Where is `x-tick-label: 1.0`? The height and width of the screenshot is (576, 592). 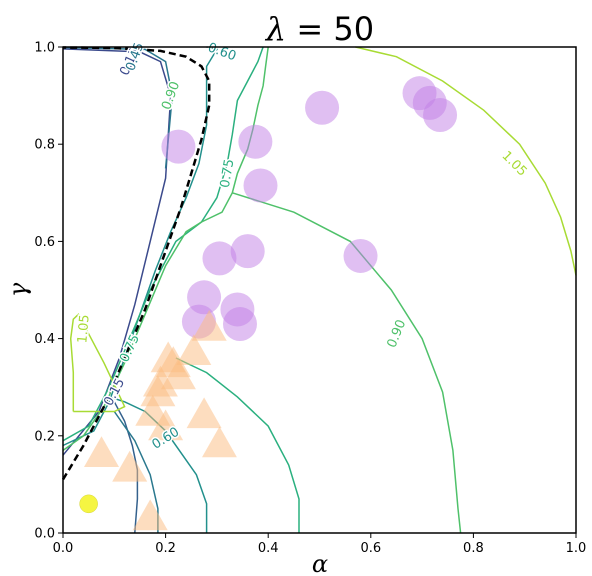
x-tick-label: 1.0 is located at coordinates (576, 548).